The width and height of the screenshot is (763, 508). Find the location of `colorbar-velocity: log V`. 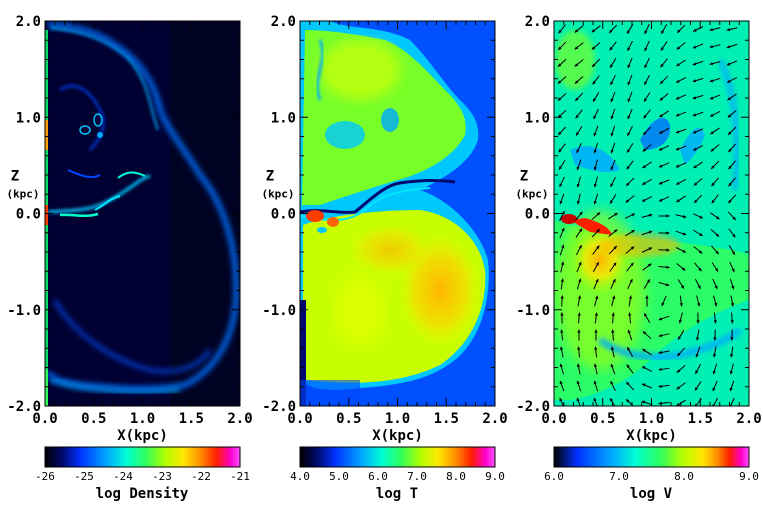

colorbar-velocity: log V is located at coordinates (651, 474).